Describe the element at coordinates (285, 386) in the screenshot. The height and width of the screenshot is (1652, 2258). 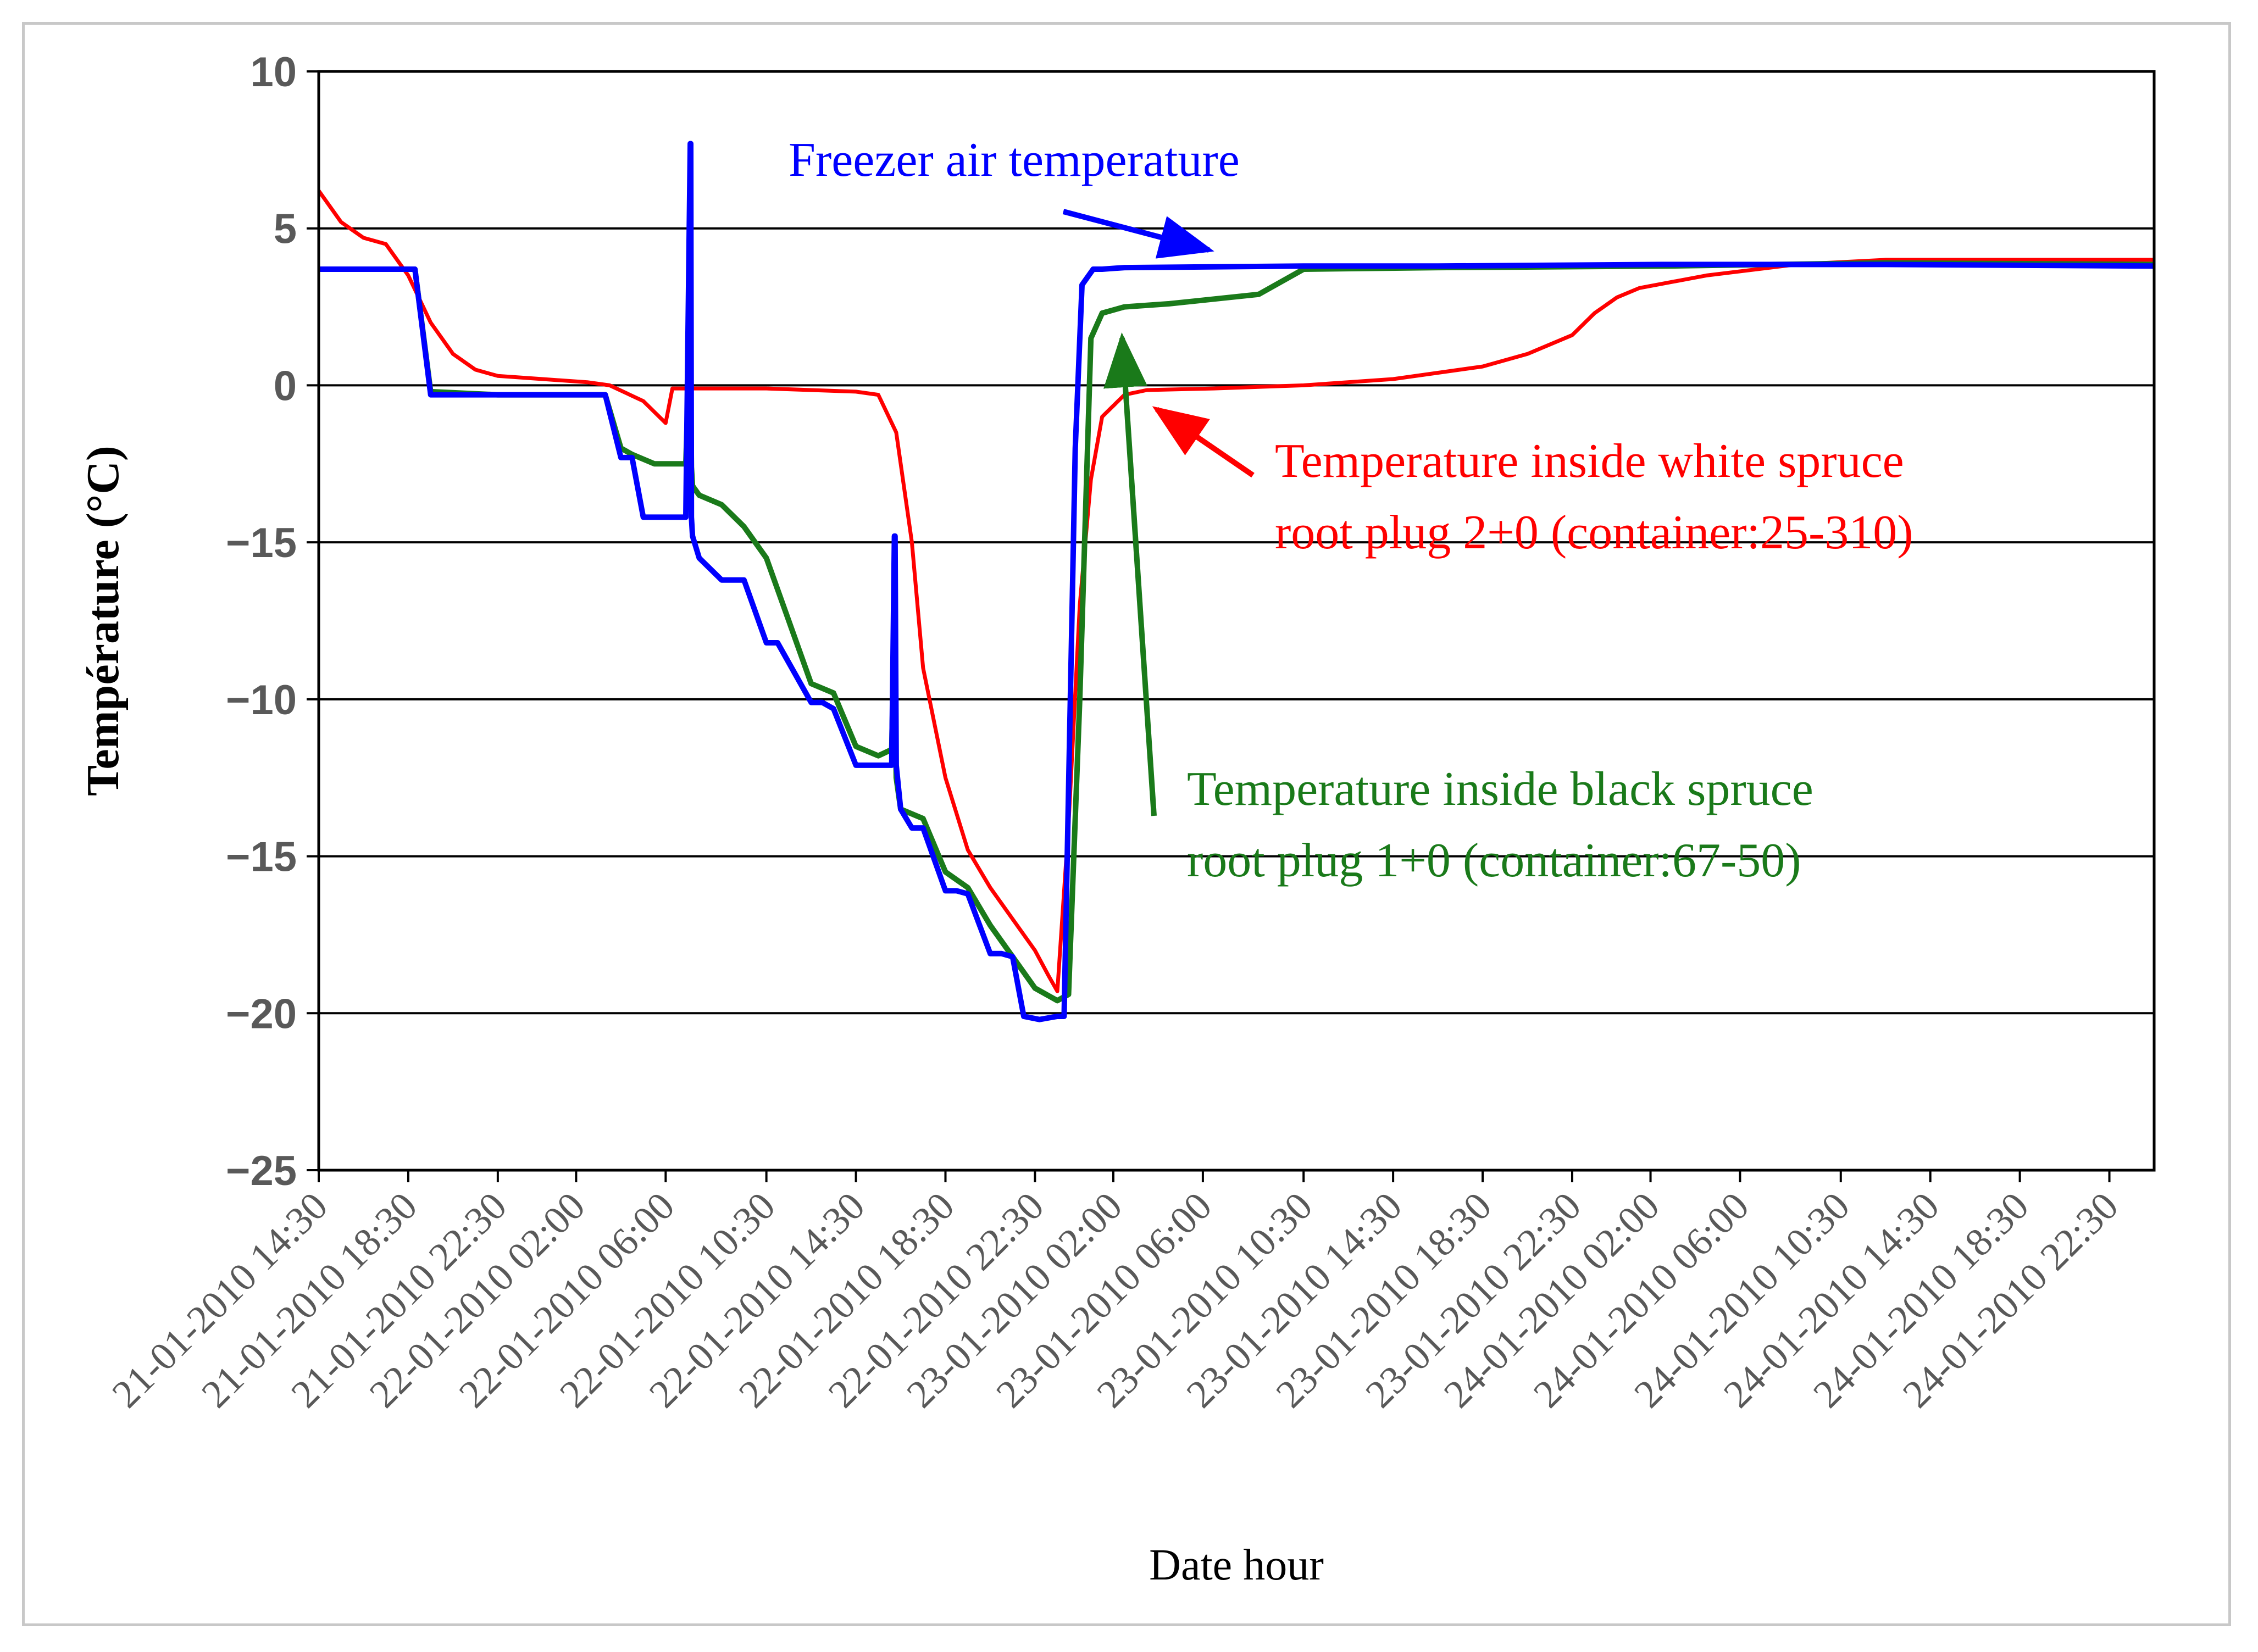
I see `y-tick-label: 0` at that location.